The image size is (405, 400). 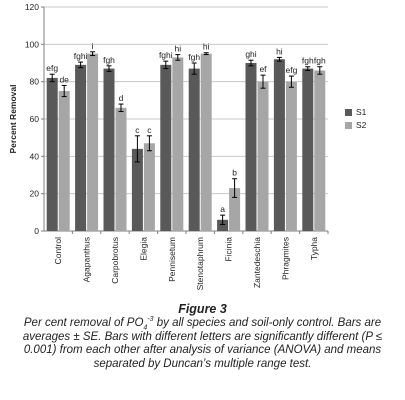 What do you see at coordinates (348, 112) in the screenshot?
I see `legend-swatch-s1` at bounding box center [348, 112].